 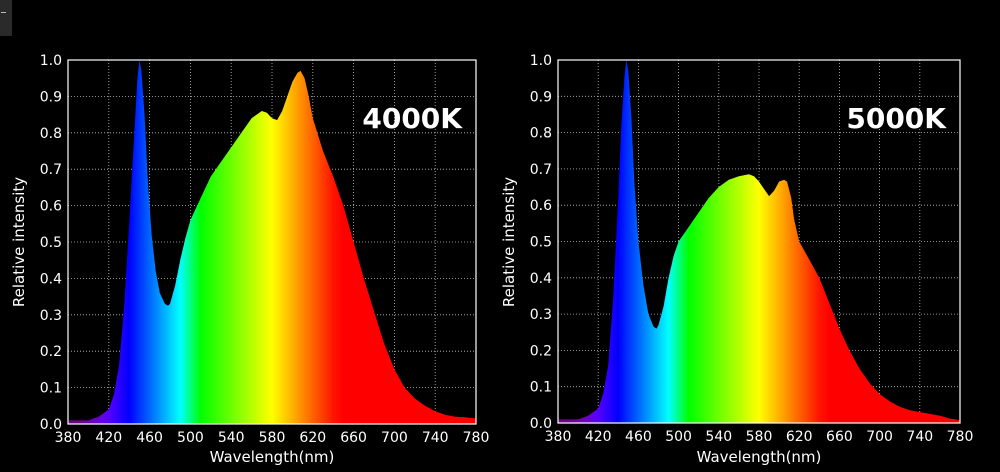 I want to click on chart-annotation: 5000K, so click(x=896, y=118).